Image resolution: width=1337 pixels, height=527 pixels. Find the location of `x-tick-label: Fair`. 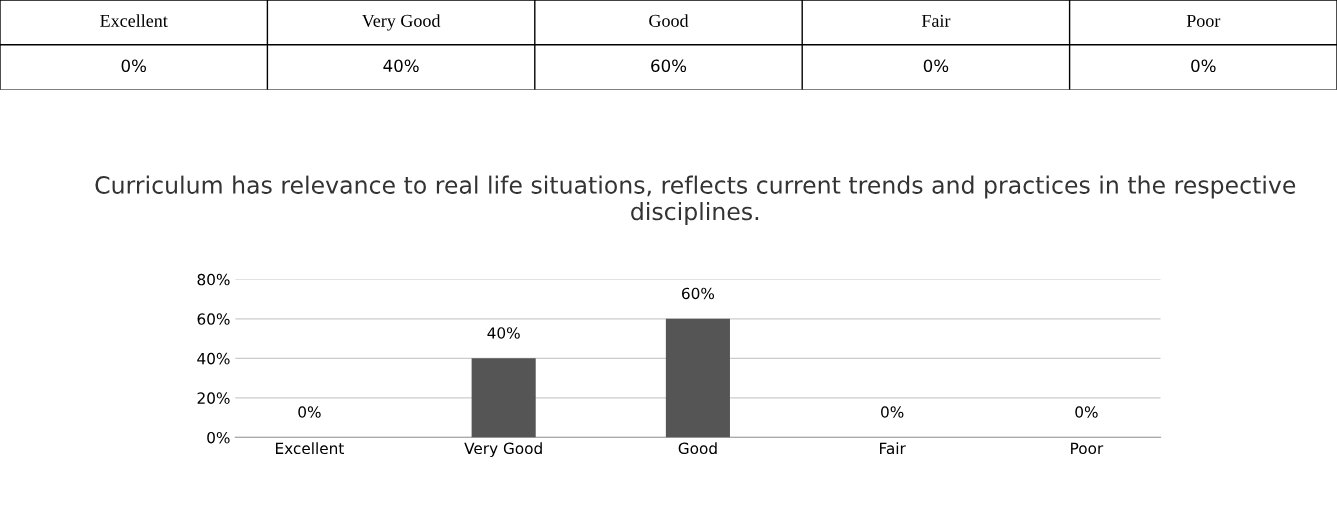

x-tick-label: Fair is located at coordinates (893, 448).